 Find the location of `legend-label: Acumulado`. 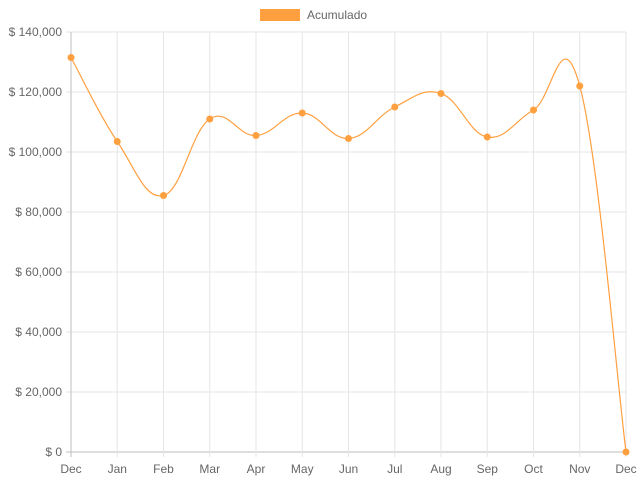

legend-label: Acumulado is located at coordinates (337, 15).